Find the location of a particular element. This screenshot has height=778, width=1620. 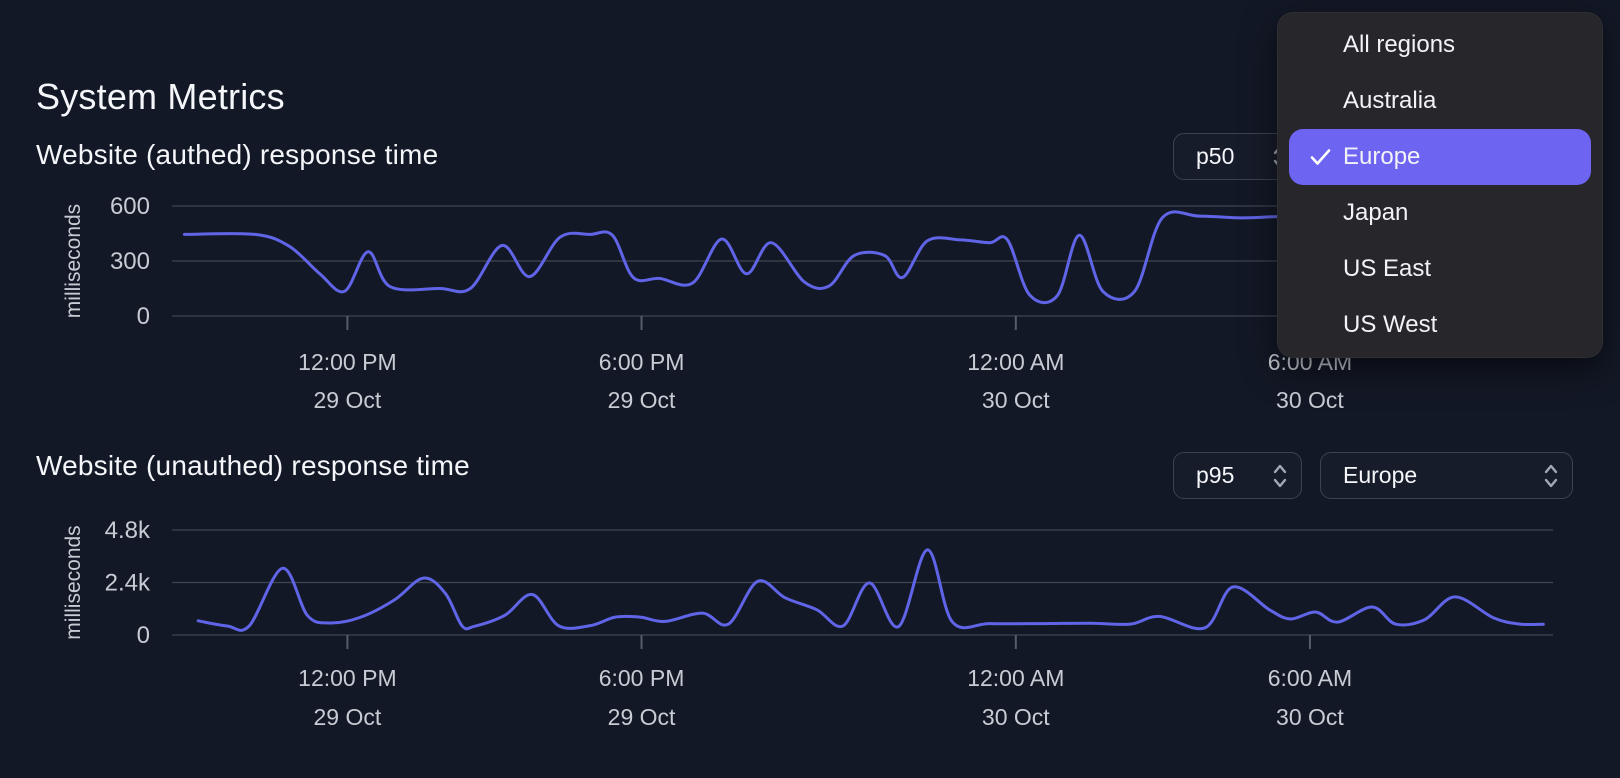

menu-item-label: Japan is located at coordinates (1376, 212).